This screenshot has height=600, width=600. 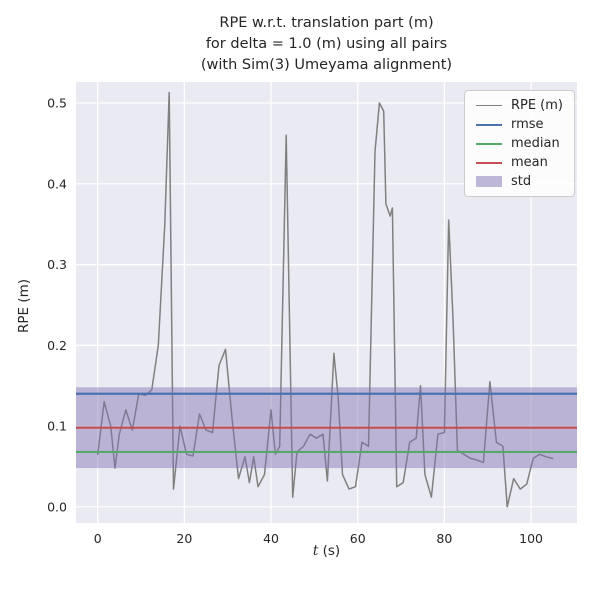 What do you see at coordinates (315, 551) in the screenshot?
I see `x-axis-label-variable: t` at bounding box center [315, 551].